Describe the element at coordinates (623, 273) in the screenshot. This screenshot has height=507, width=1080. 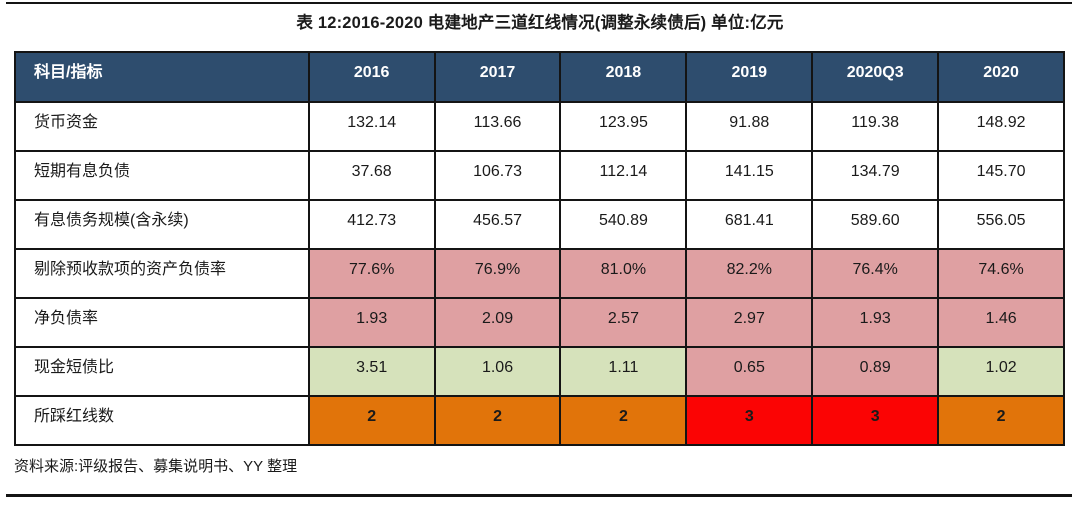
I see `table-cell: 81.0%` at that location.